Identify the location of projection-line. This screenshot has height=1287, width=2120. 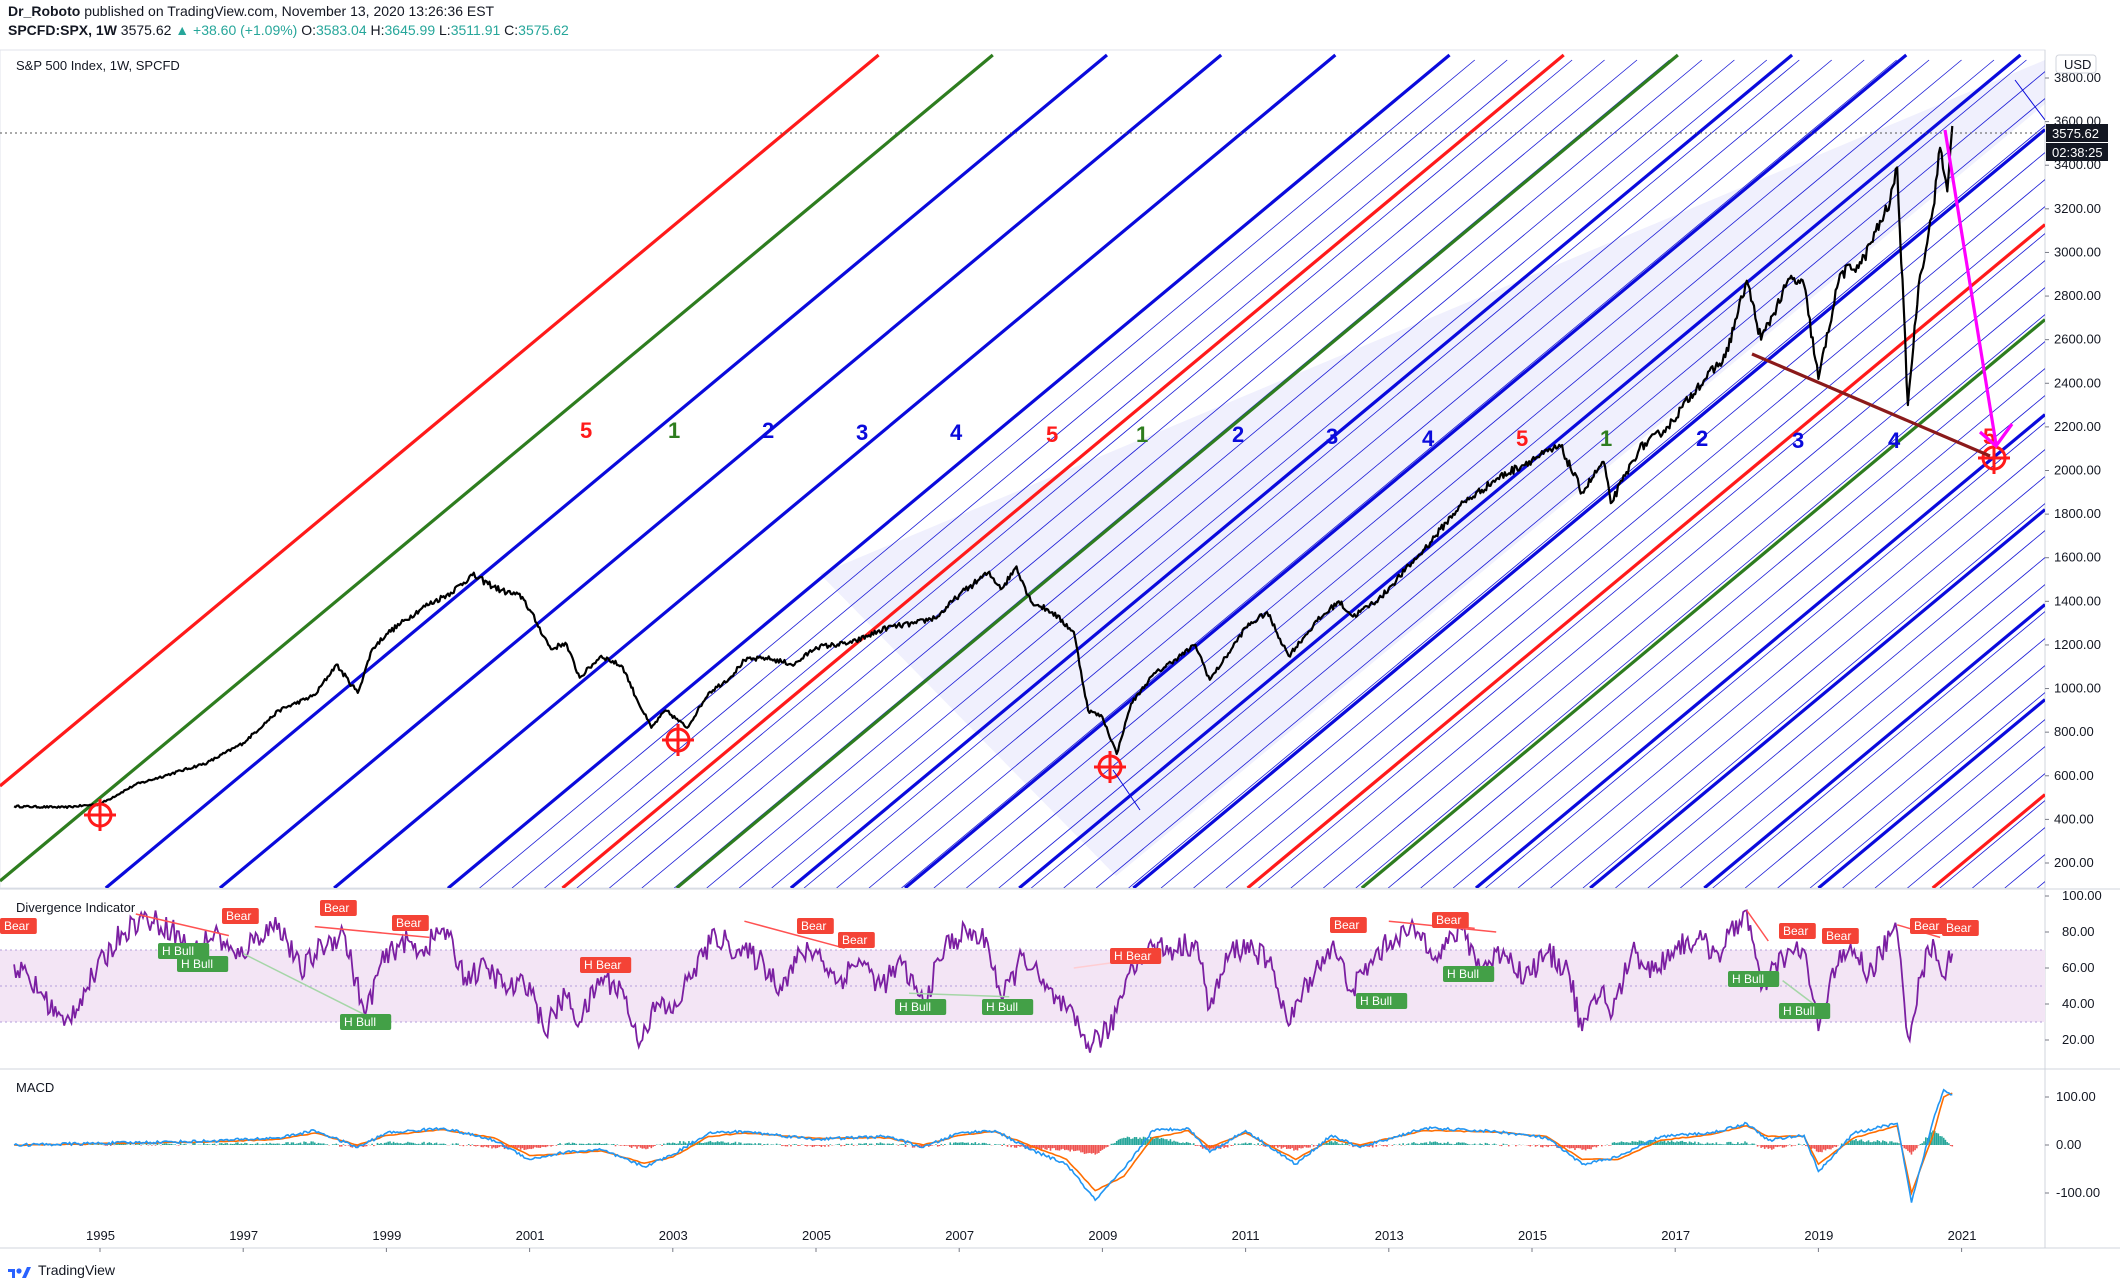
(1871, 405).